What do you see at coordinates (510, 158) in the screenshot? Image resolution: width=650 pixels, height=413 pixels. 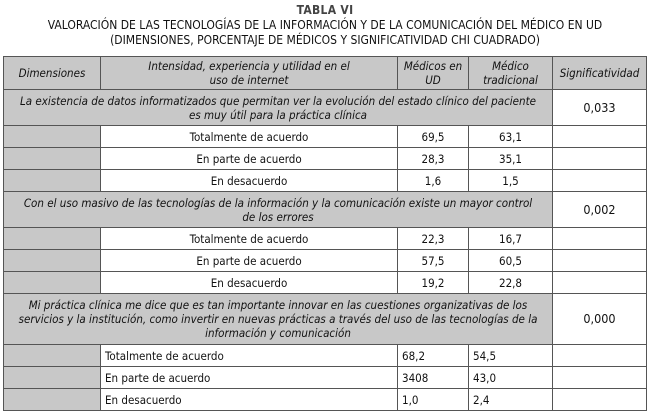 I see `traditional-value: 35,1` at bounding box center [510, 158].